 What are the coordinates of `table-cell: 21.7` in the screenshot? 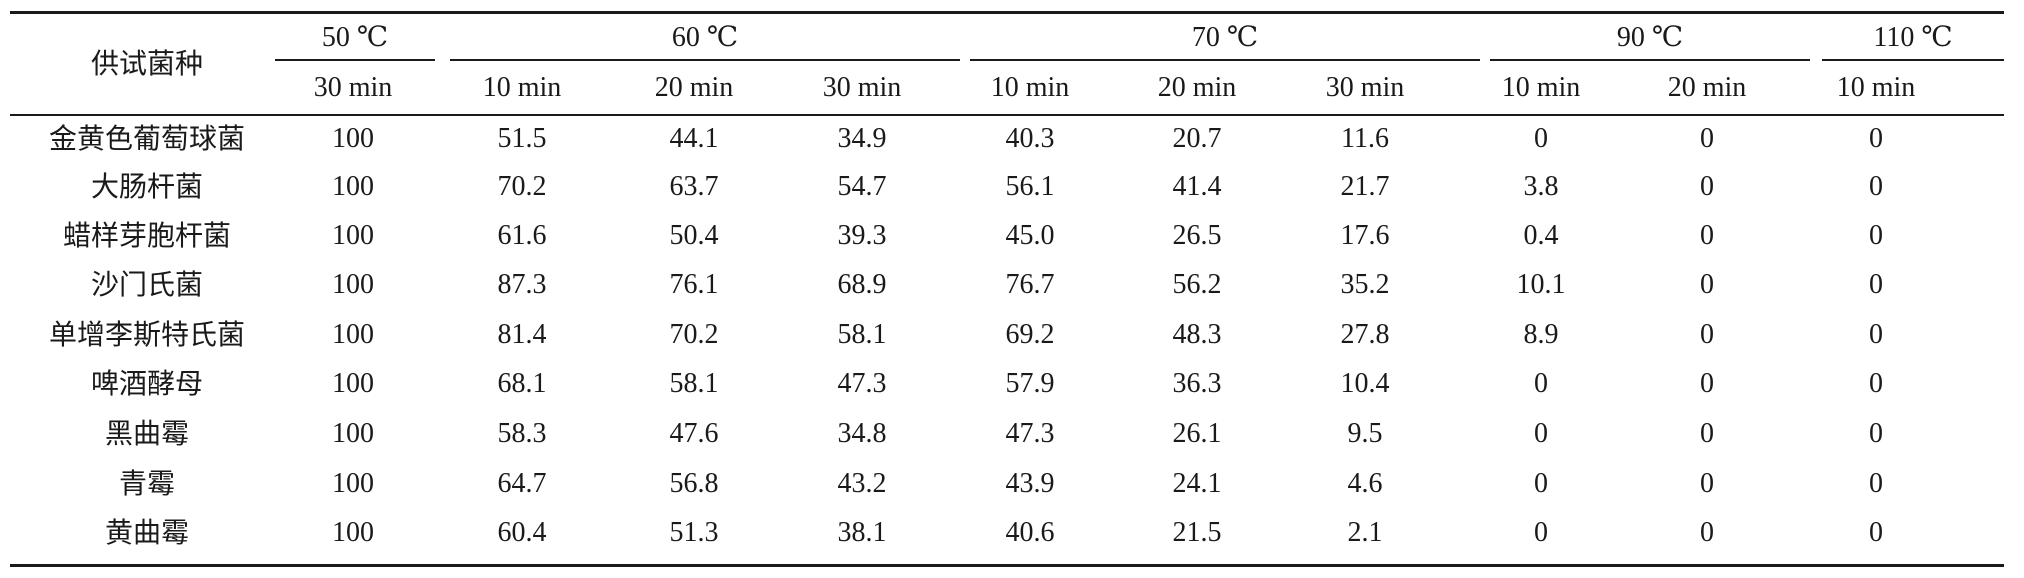 It's located at (1365, 186).